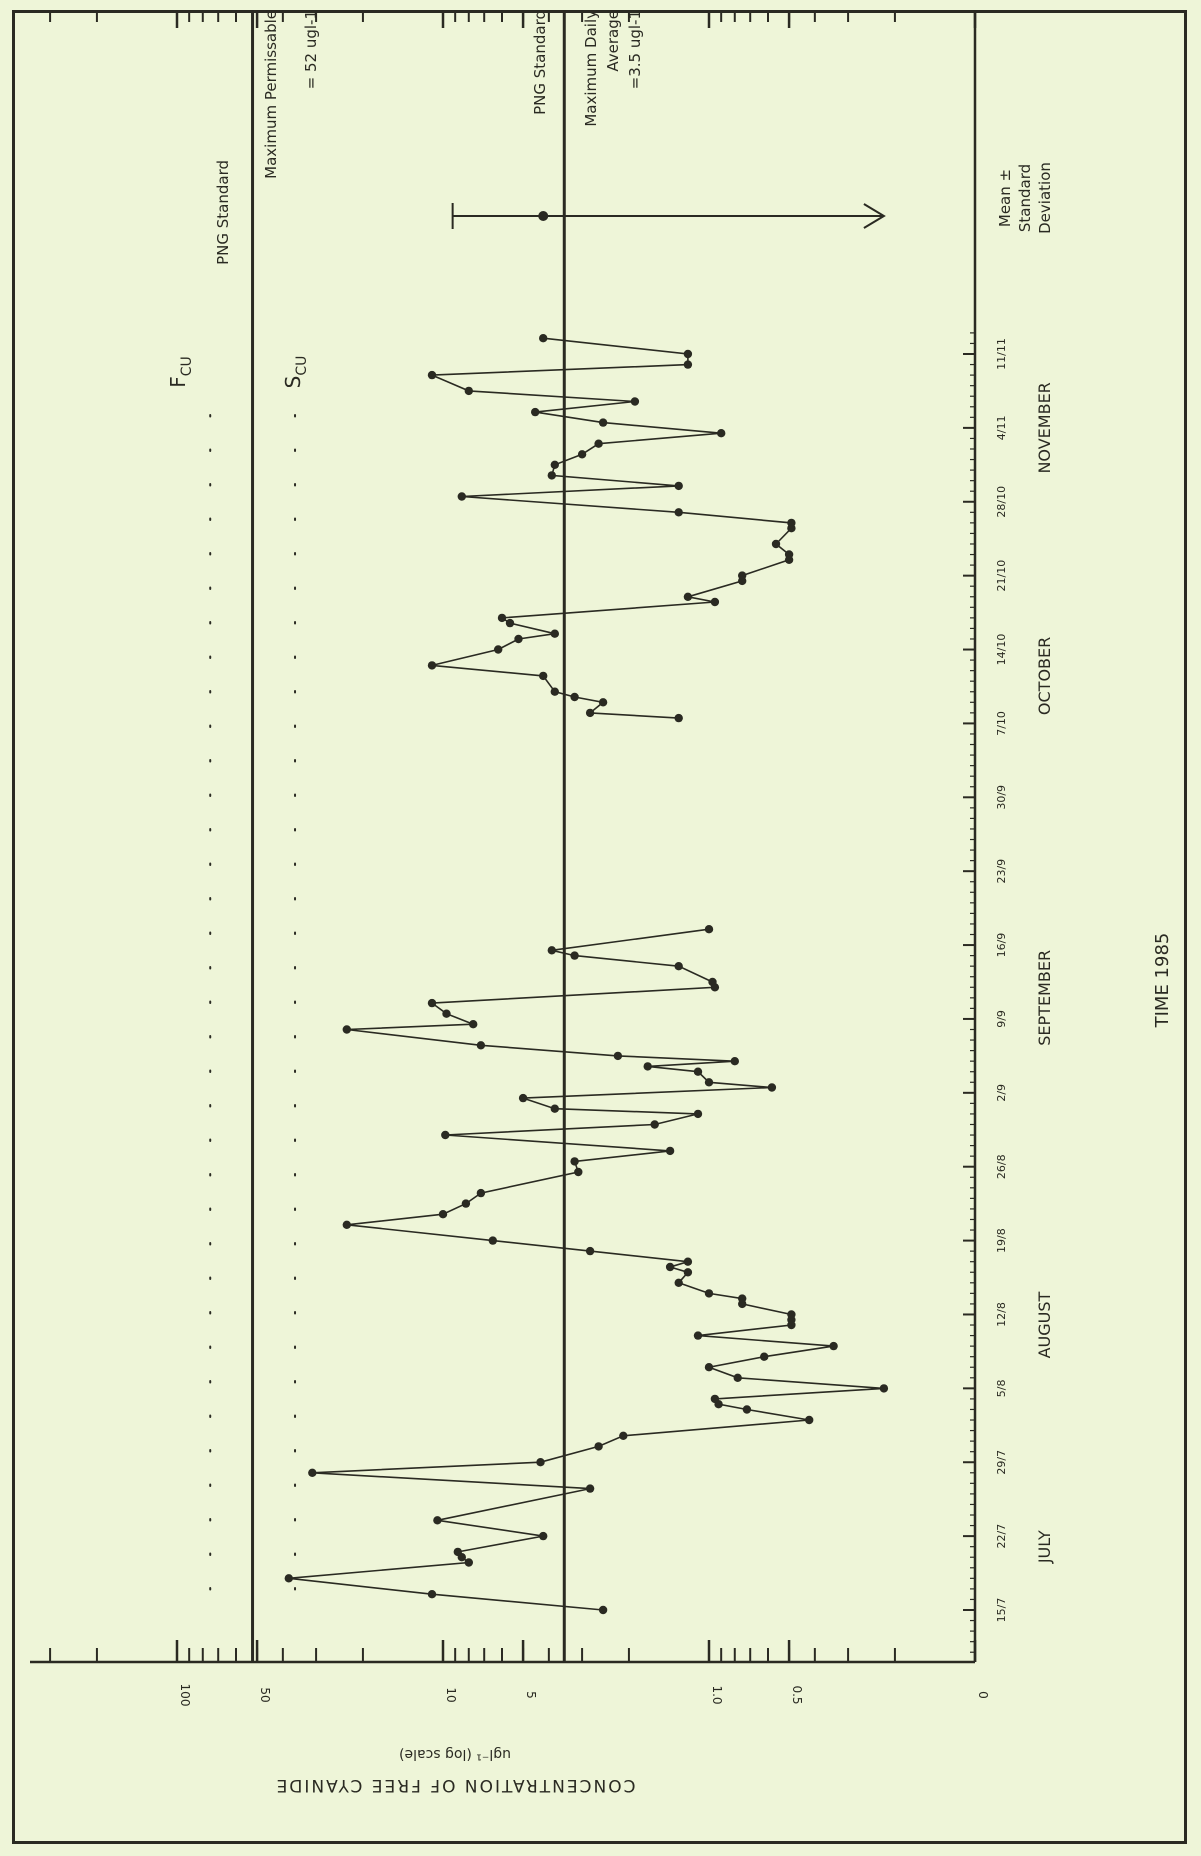  I want to click on x-tick-label: 21/10, so click(1001, 576).